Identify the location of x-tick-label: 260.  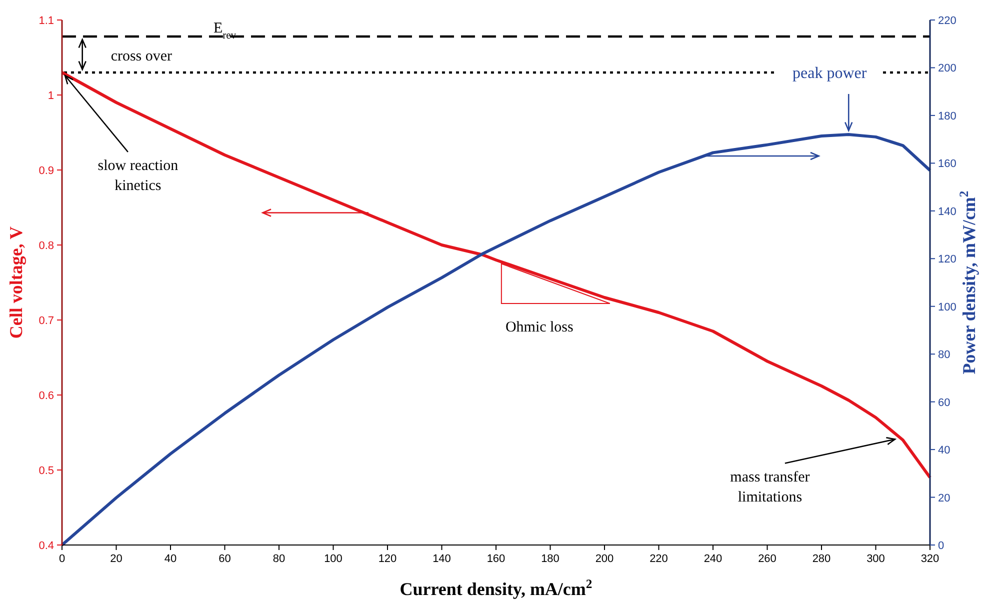
(767, 559).